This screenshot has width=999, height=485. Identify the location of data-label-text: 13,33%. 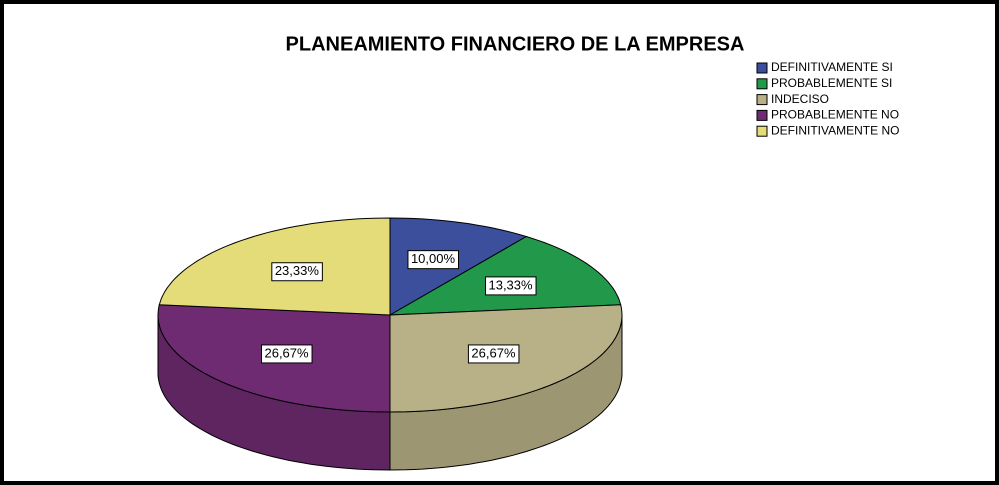
(510, 284).